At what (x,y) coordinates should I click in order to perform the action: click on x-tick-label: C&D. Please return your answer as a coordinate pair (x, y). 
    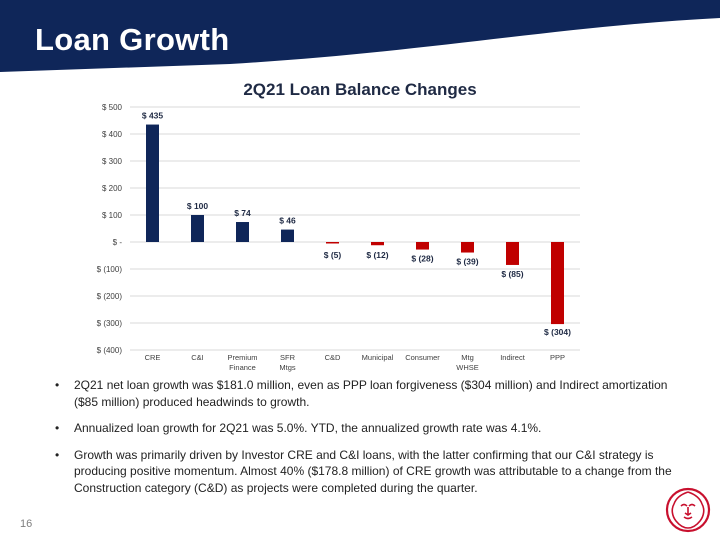
    Looking at the image, I should click on (333, 357).